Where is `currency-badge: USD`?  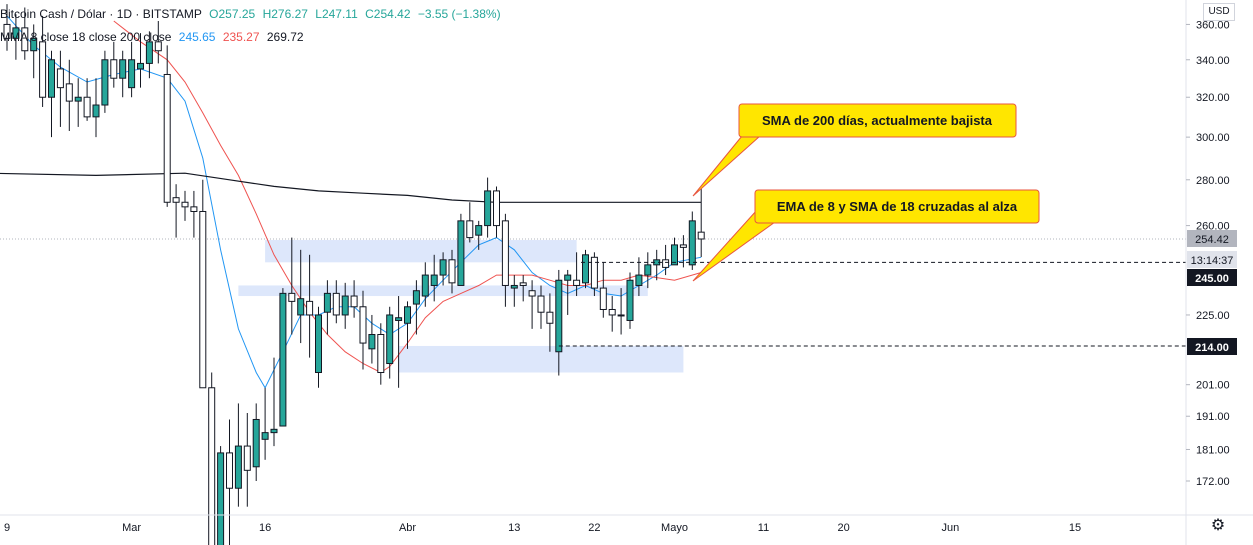 currency-badge: USD is located at coordinates (1219, 12).